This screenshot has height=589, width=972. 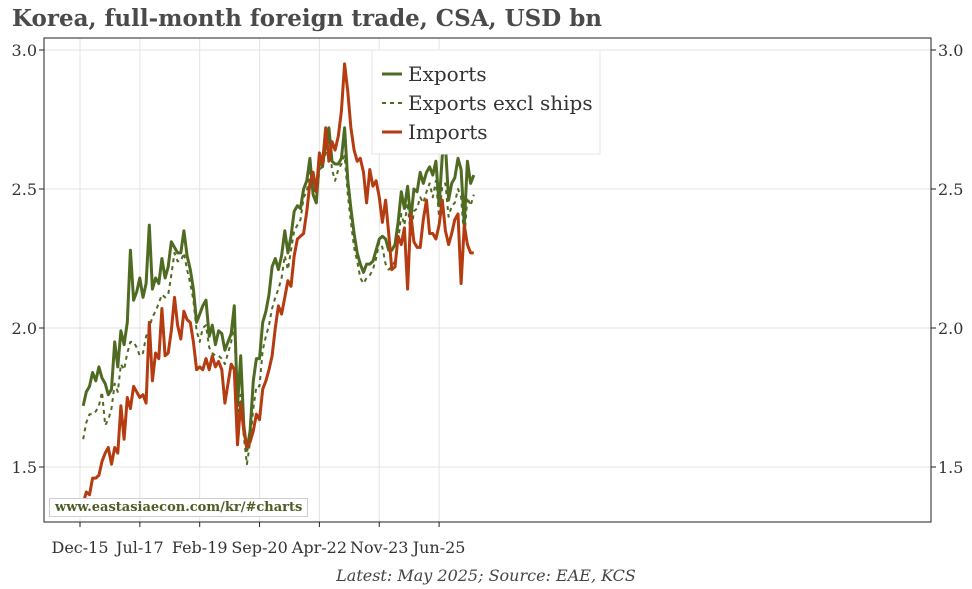 What do you see at coordinates (950, 50) in the screenshot?
I see `y-tick-label-right: 3.0` at bounding box center [950, 50].